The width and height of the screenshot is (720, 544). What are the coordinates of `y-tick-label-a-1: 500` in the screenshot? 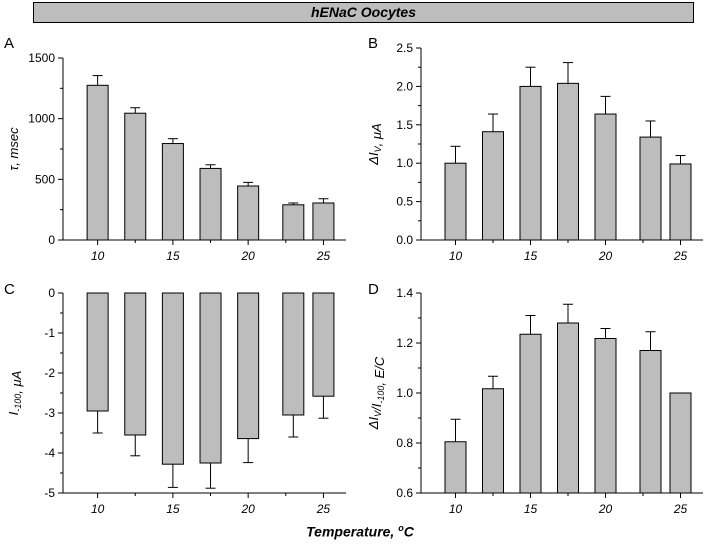 It's located at (45, 179).